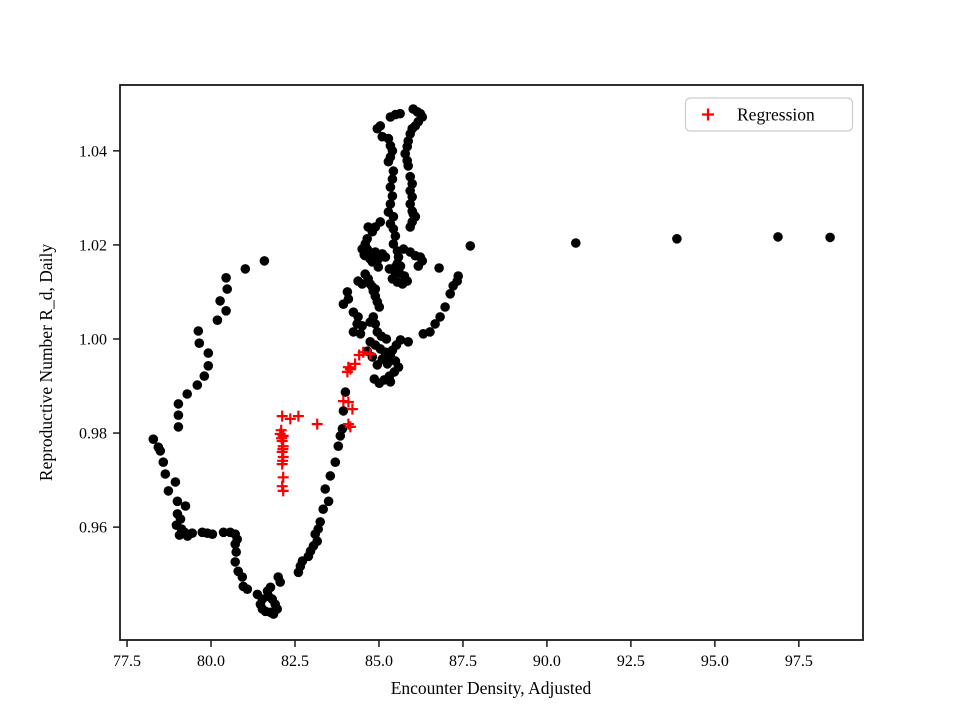 This screenshot has width=960, height=720. Describe the element at coordinates (93, 434) in the screenshot. I see `y-tick-label: 0.98` at that location.